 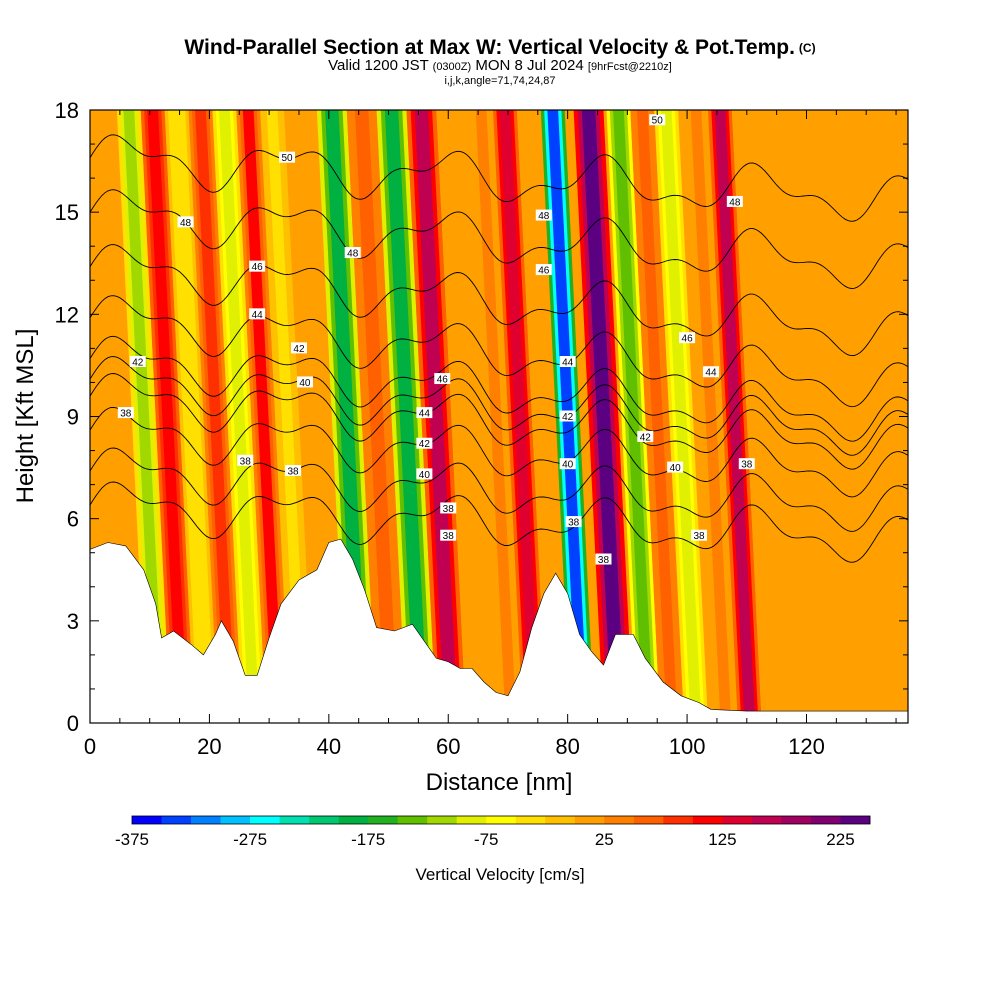 What do you see at coordinates (501, 820) in the screenshot?
I see `colorbar-frame` at bounding box center [501, 820].